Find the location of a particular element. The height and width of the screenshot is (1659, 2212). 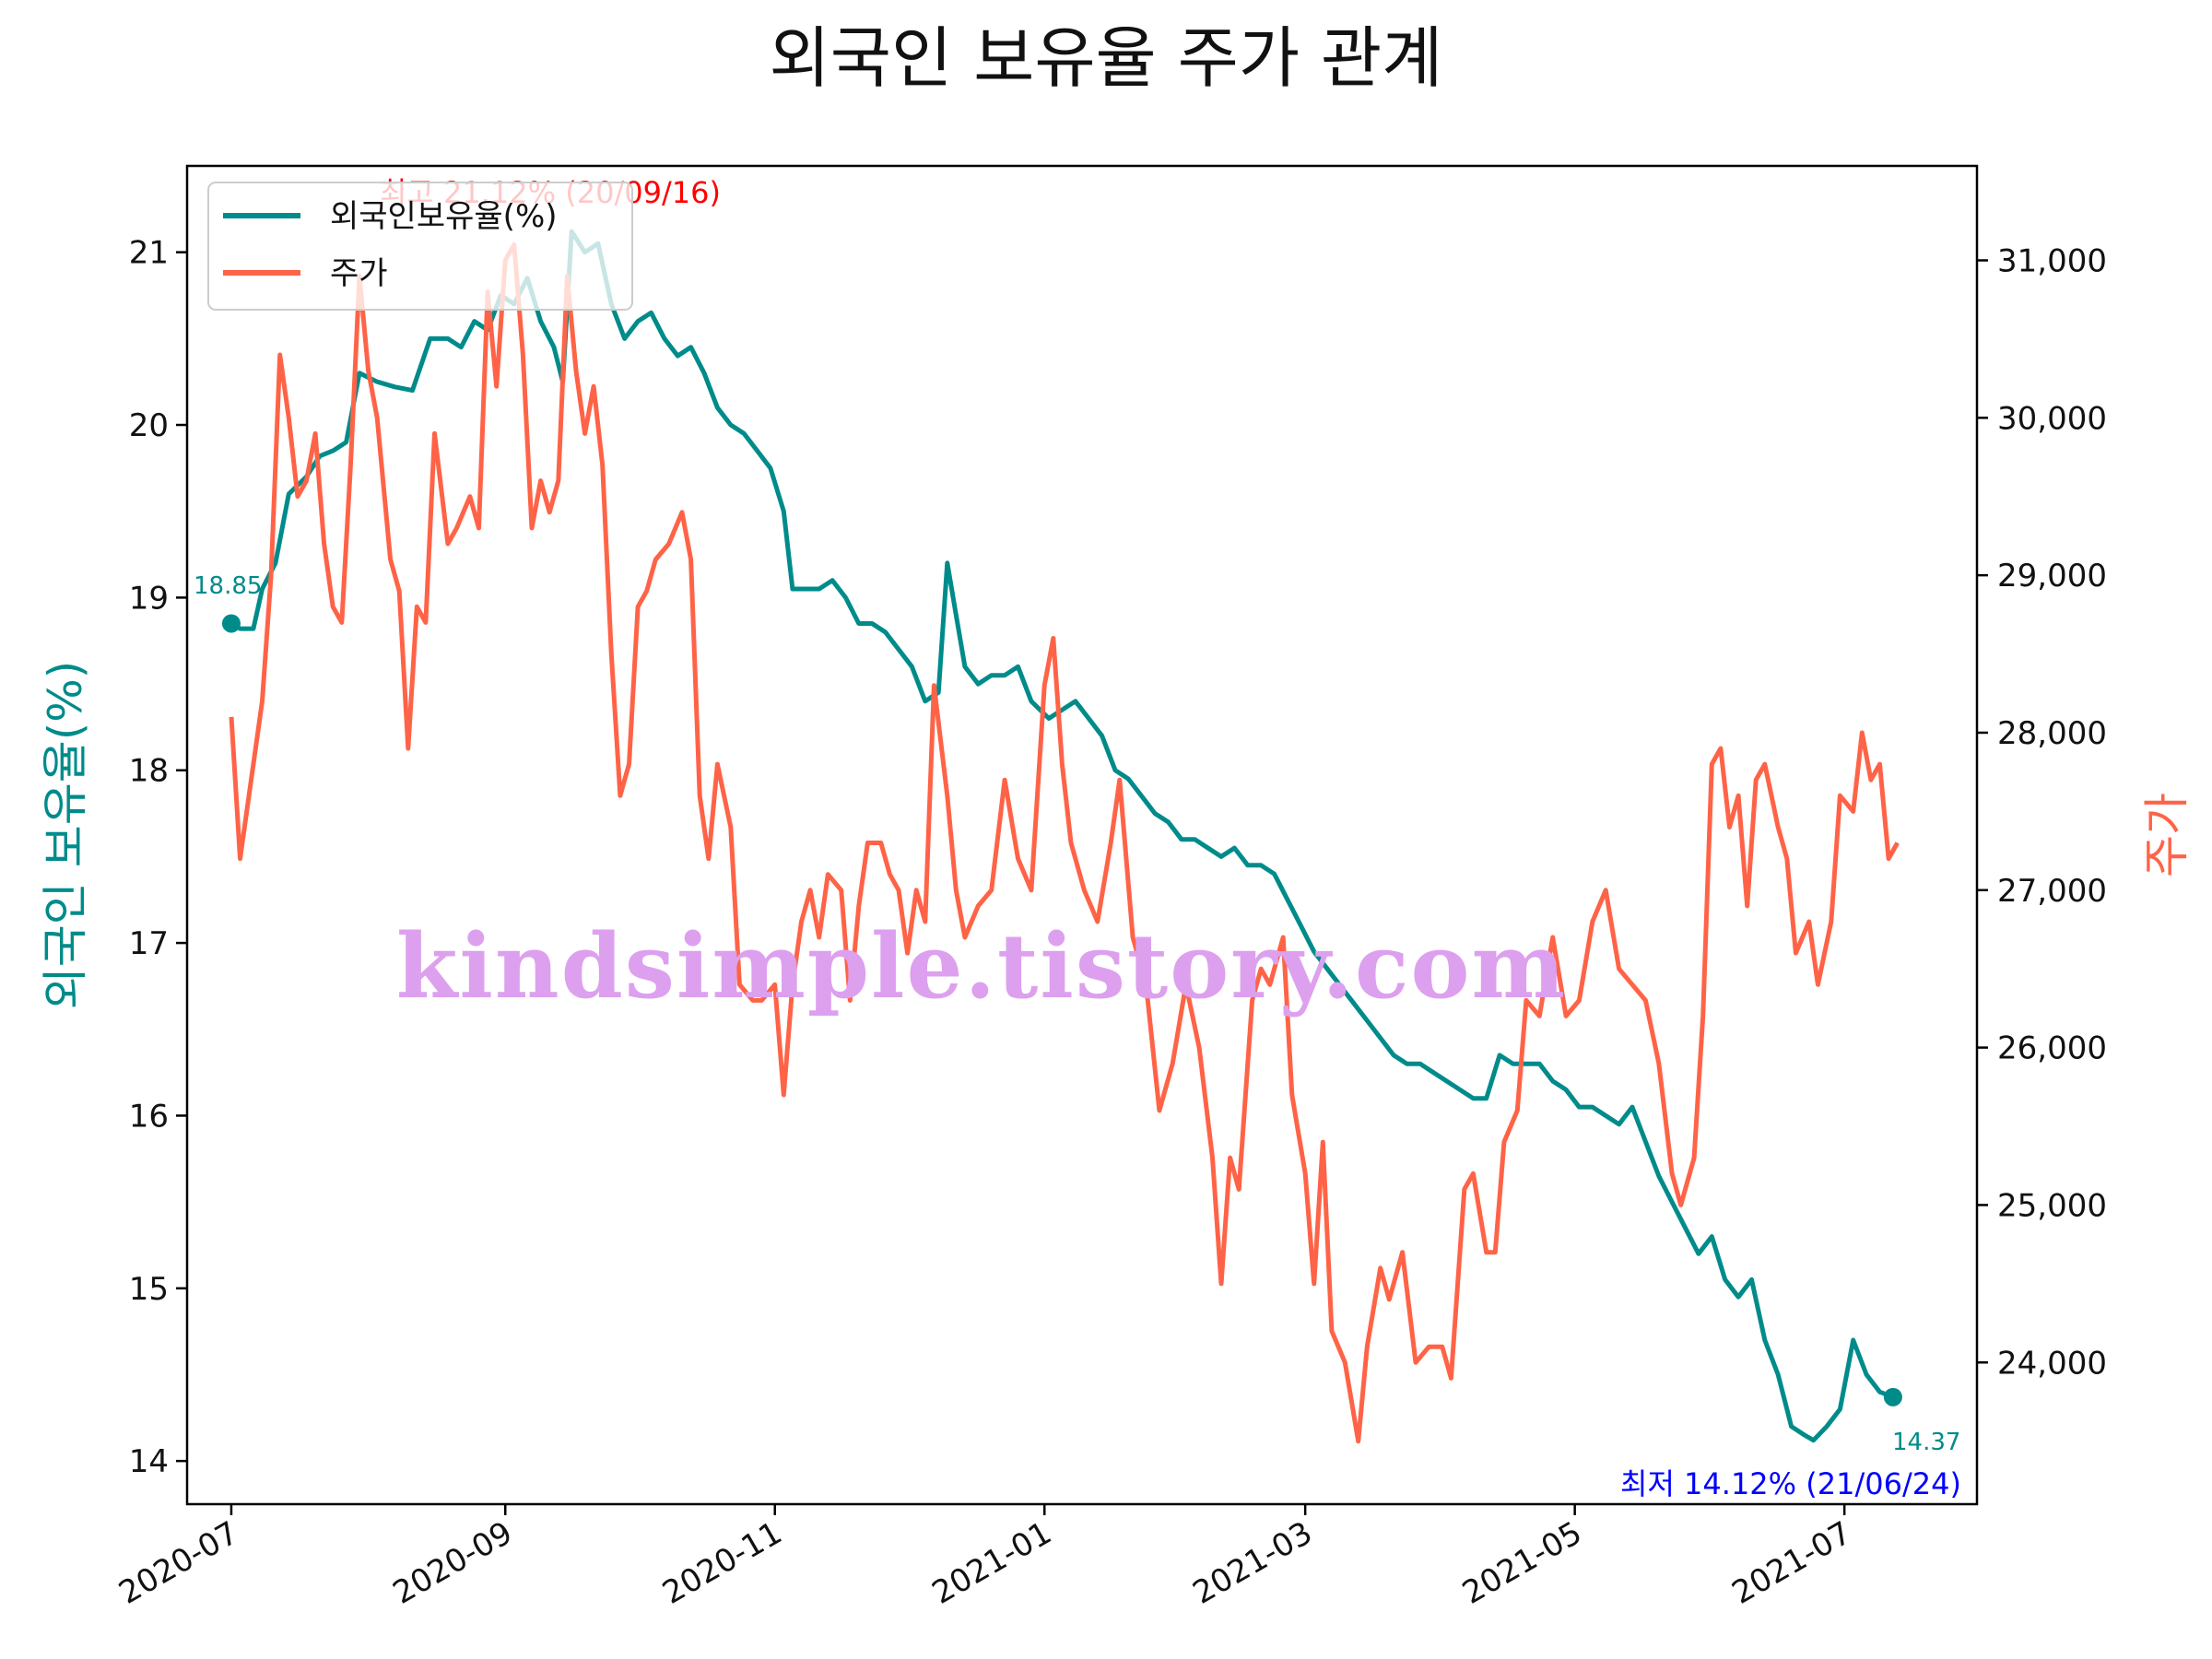

left-tick-label: 17 is located at coordinates (149, 943).